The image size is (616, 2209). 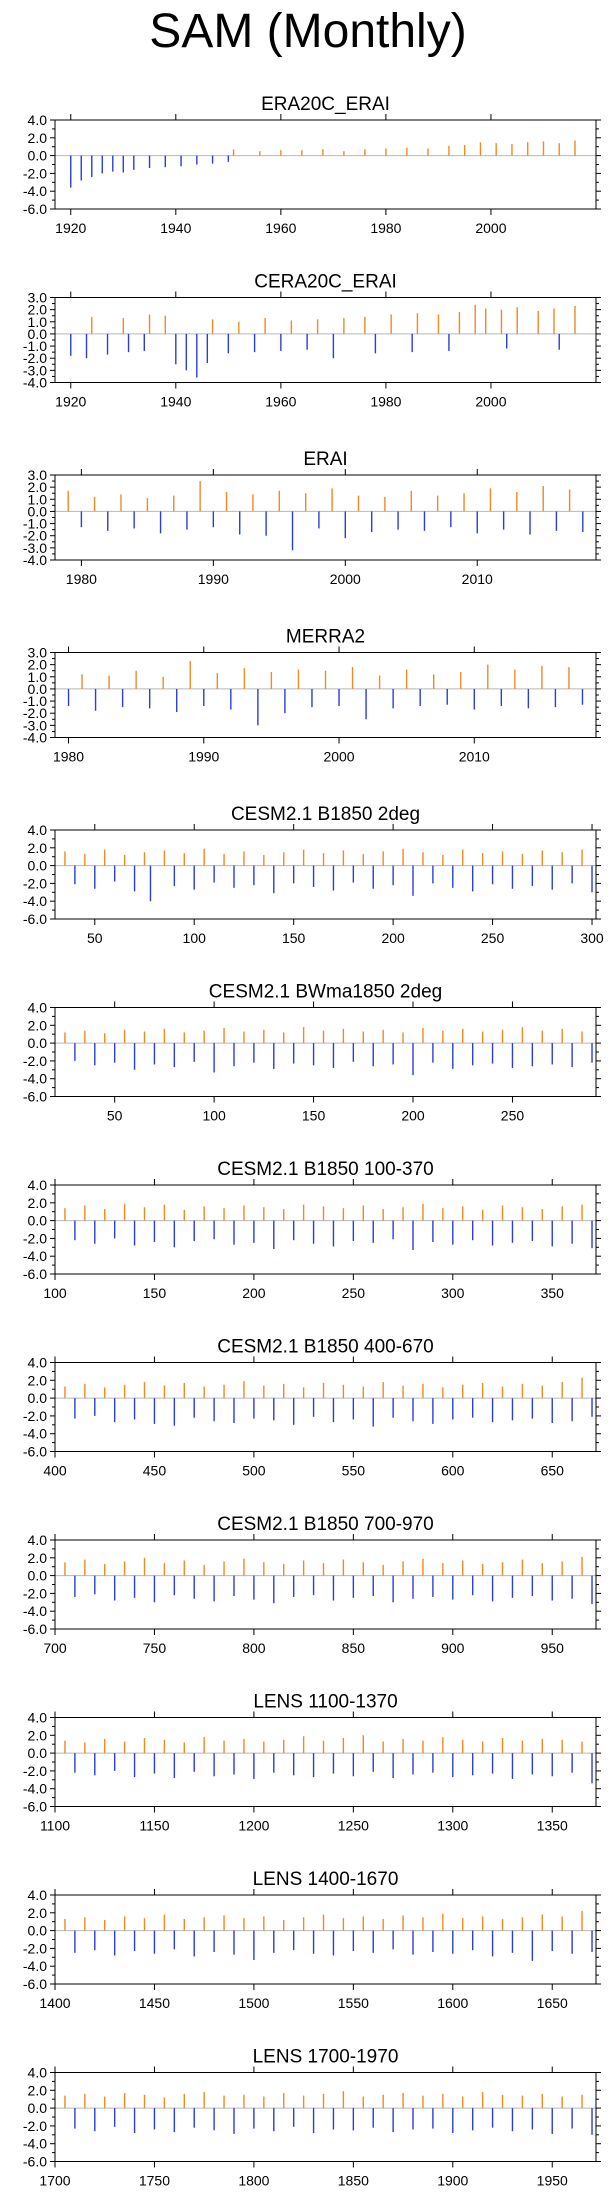 I want to click on x-tick-label: 150, so click(x=294, y=938).